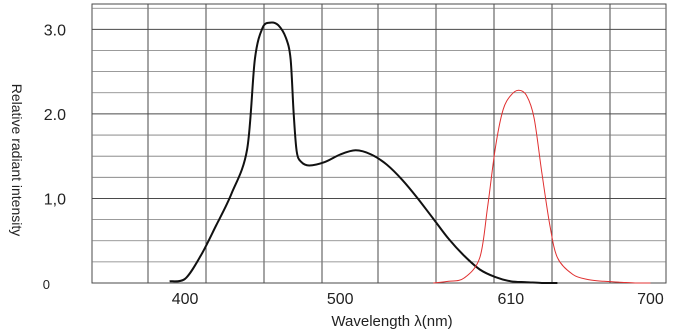  Describe the element at coordinates (340, 299) in the screenshot. I see `x-tick-label: 500` at that location.